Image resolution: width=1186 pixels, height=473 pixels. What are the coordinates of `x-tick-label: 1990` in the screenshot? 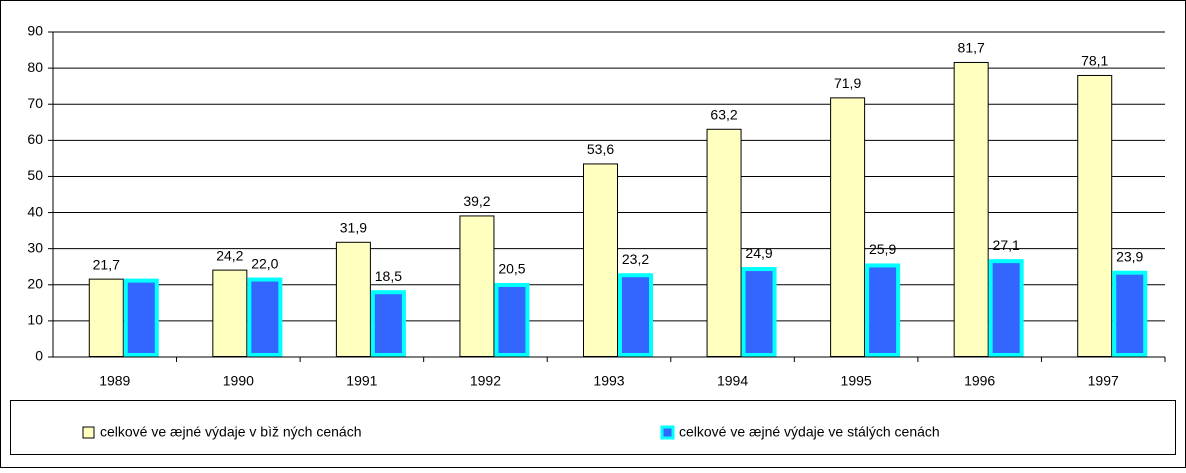 It's located at (238, 381).